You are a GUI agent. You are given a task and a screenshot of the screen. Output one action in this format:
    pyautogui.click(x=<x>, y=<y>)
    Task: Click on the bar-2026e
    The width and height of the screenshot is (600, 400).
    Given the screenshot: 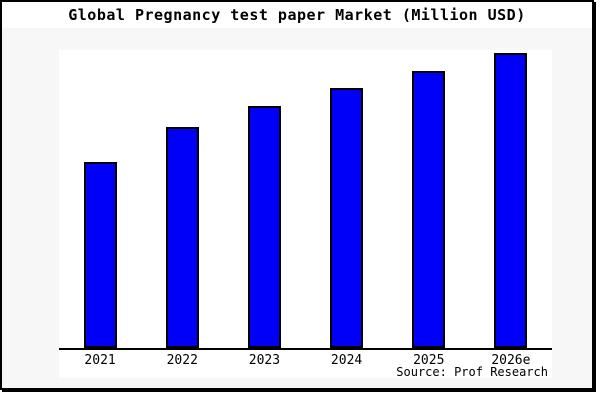 What is the action you would take?
    pyautogui.click(x=511, y=200)
    